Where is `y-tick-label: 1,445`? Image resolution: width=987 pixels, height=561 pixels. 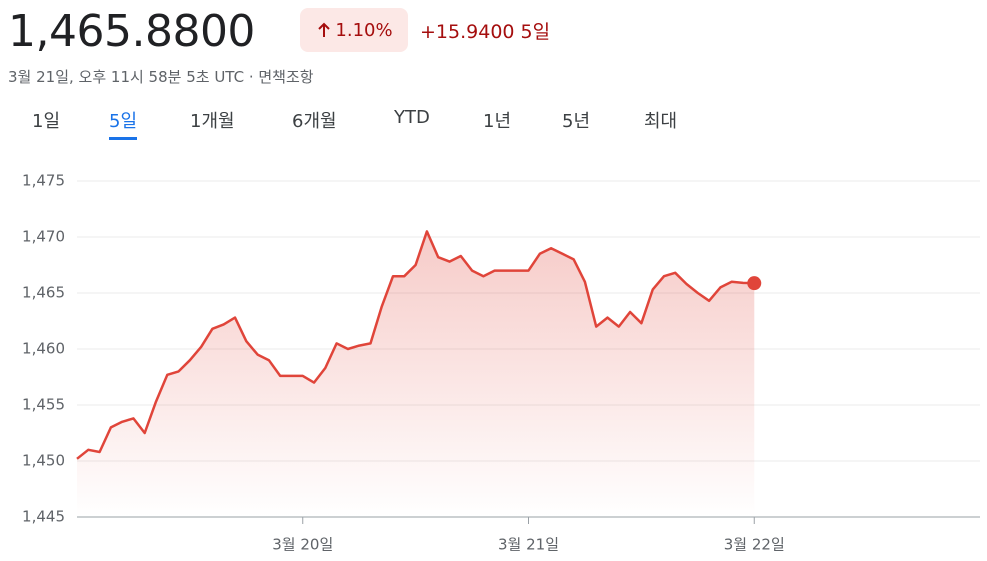
y-tick-label: 1,445 is located at coordinates (43, 517).